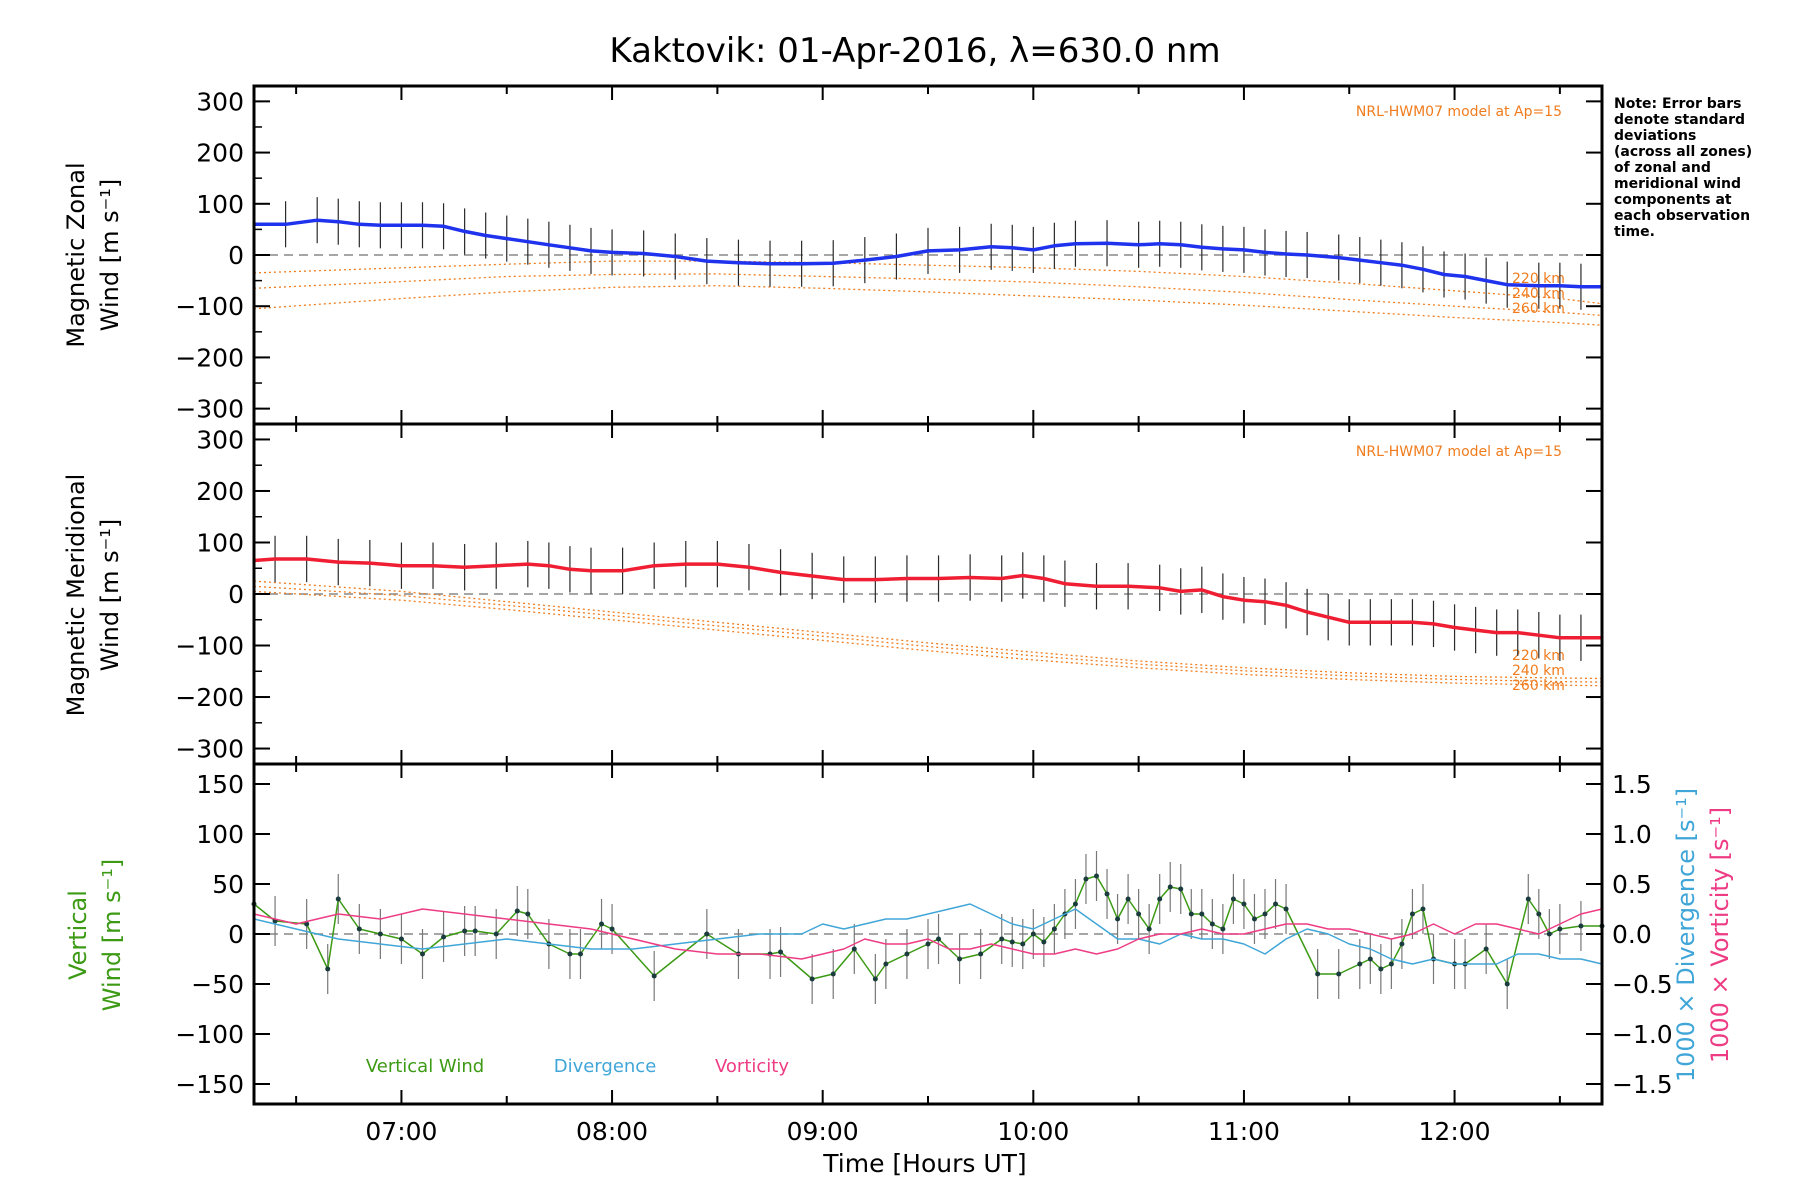  I want to click on model-label-zonal: NRL-HWM07 model at Ap=15, so click(1459, 112).